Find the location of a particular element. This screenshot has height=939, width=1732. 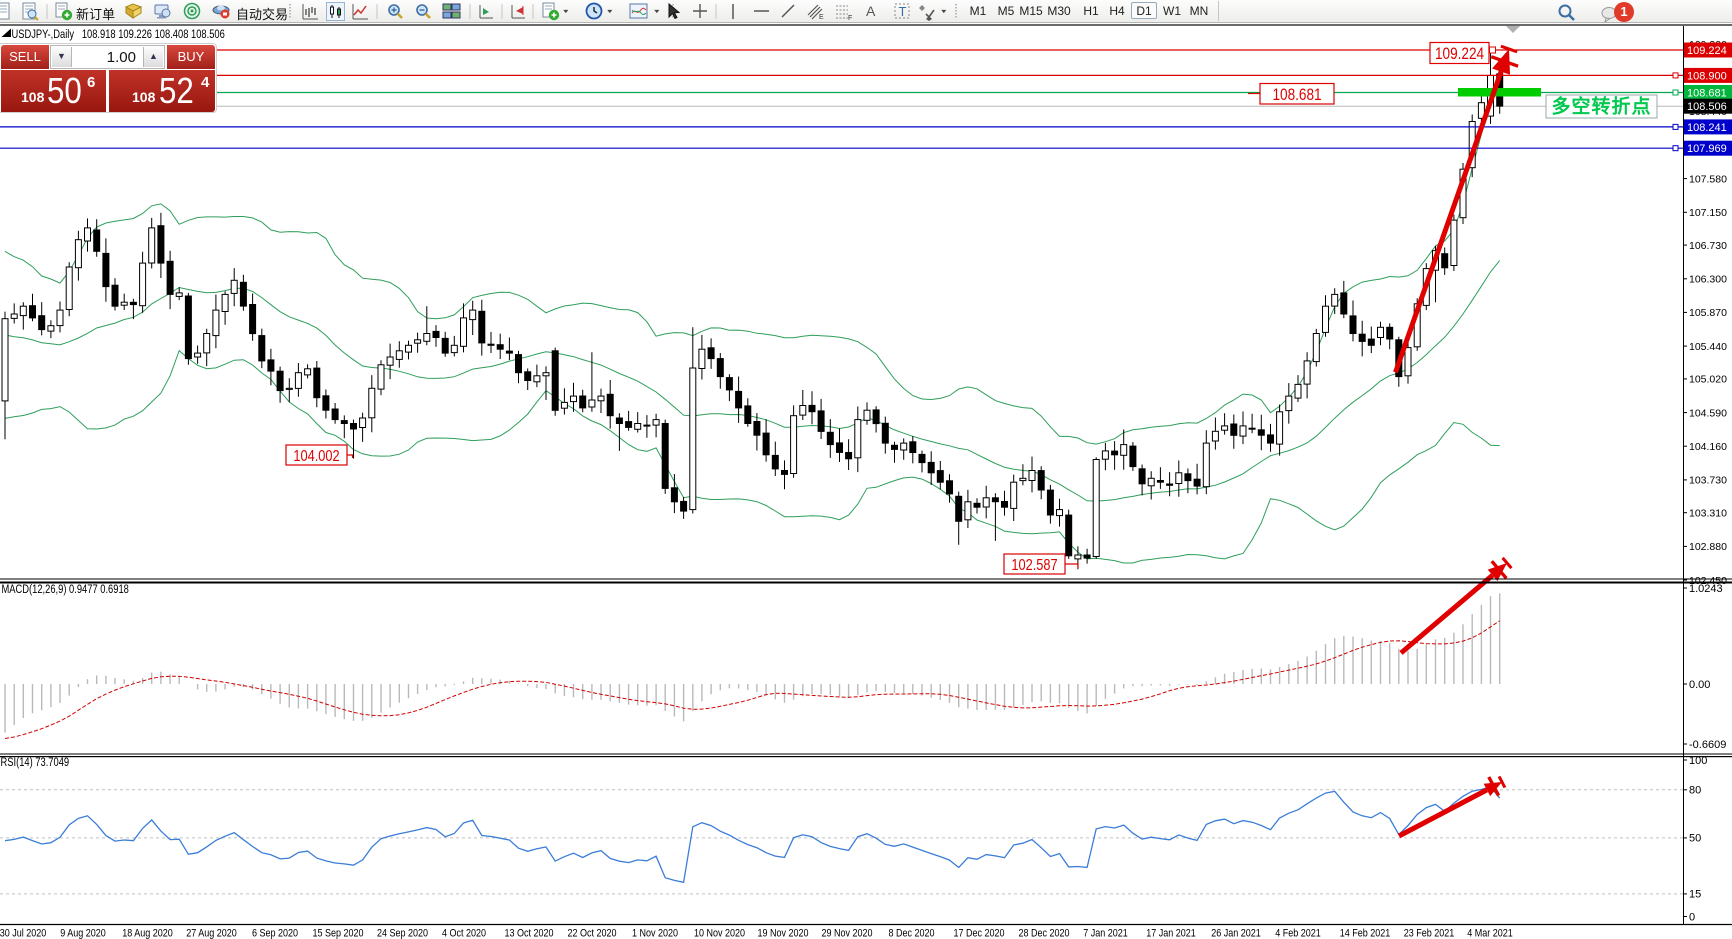

svg-text: 105.440 is located at coordinates (1708, 347).